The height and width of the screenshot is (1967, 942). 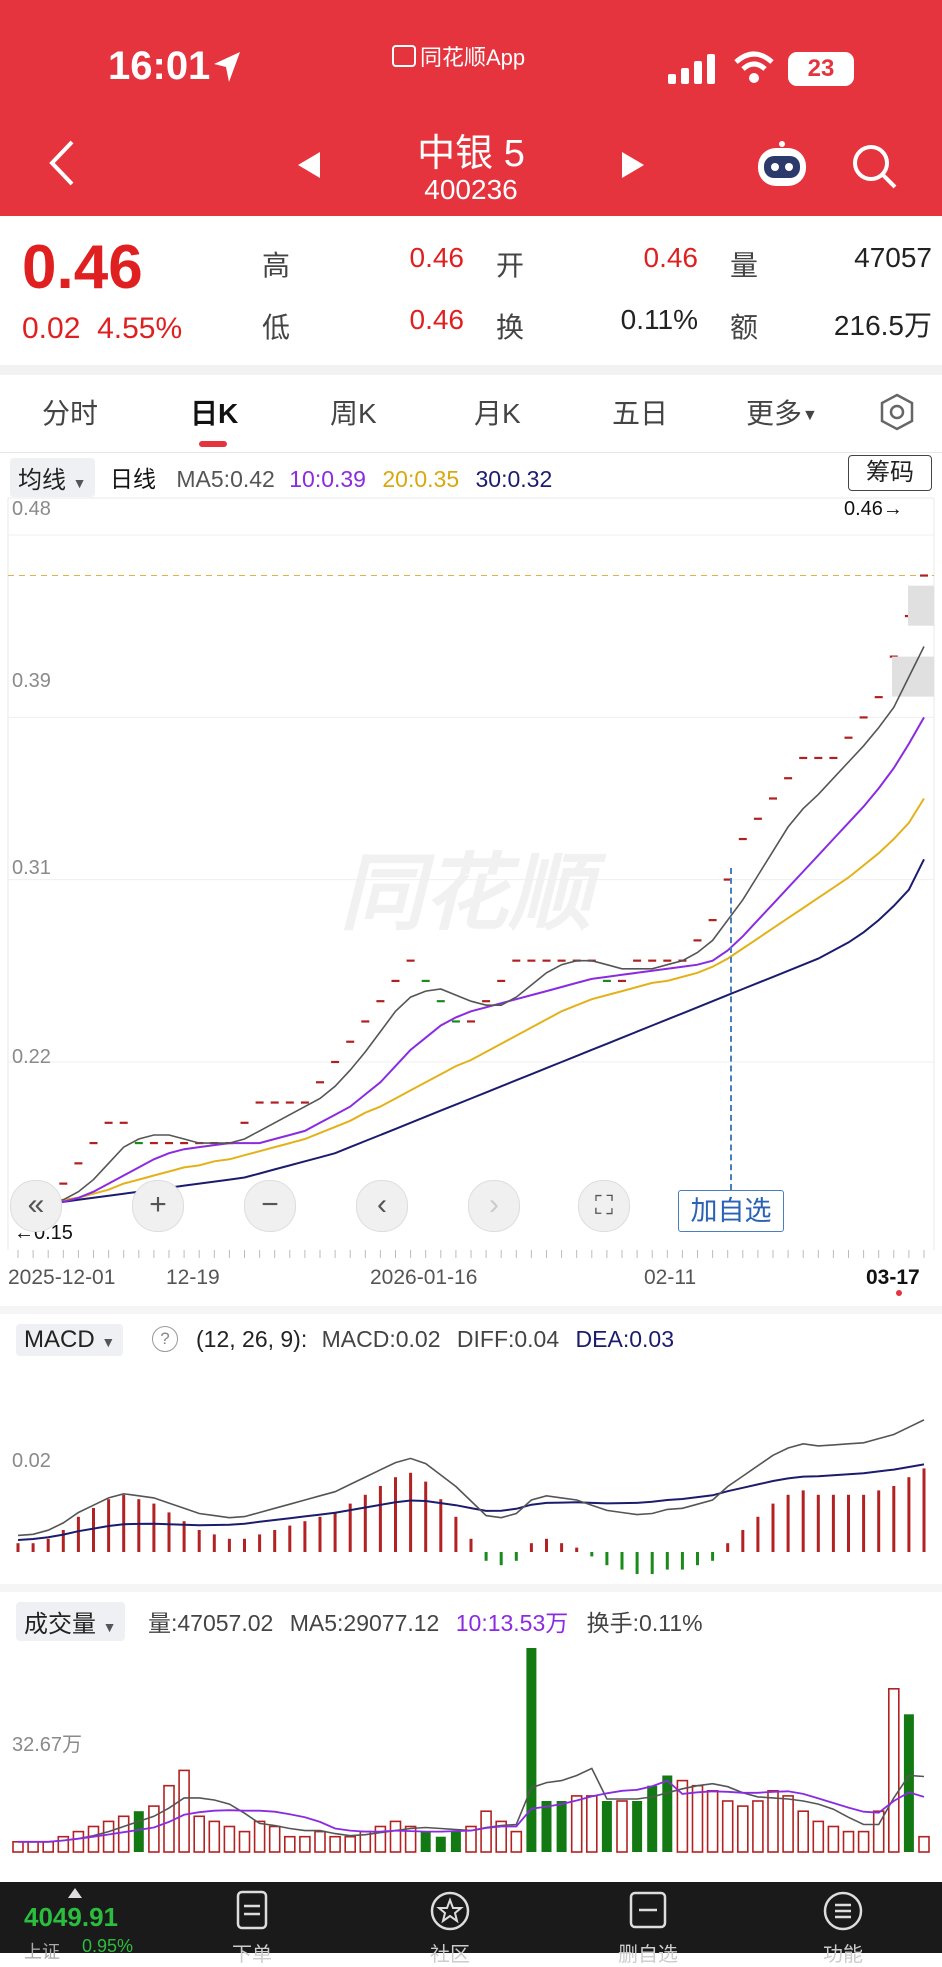 I want to click on panel-divider, so click(x=471, y=1588).